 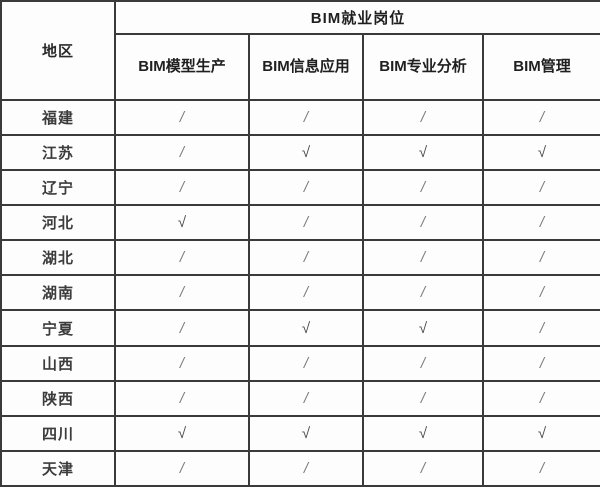 I want to click on region-cell: 辽宁, so click(x=58, y=188).